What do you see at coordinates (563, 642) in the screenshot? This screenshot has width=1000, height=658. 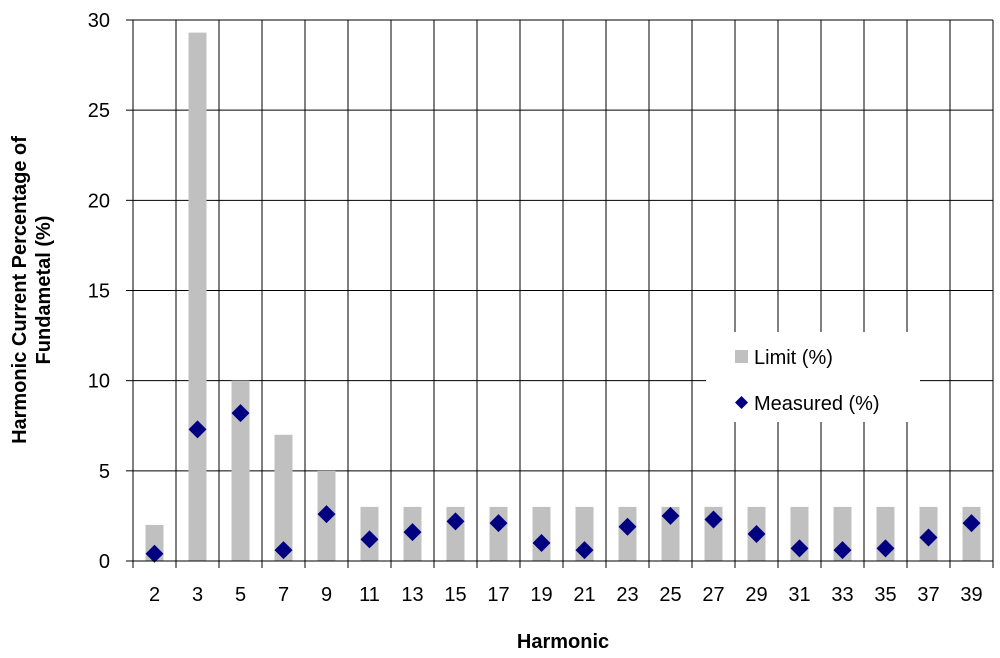 I see `x-axis-title: Harmonic` at bounding box center [563, 642].